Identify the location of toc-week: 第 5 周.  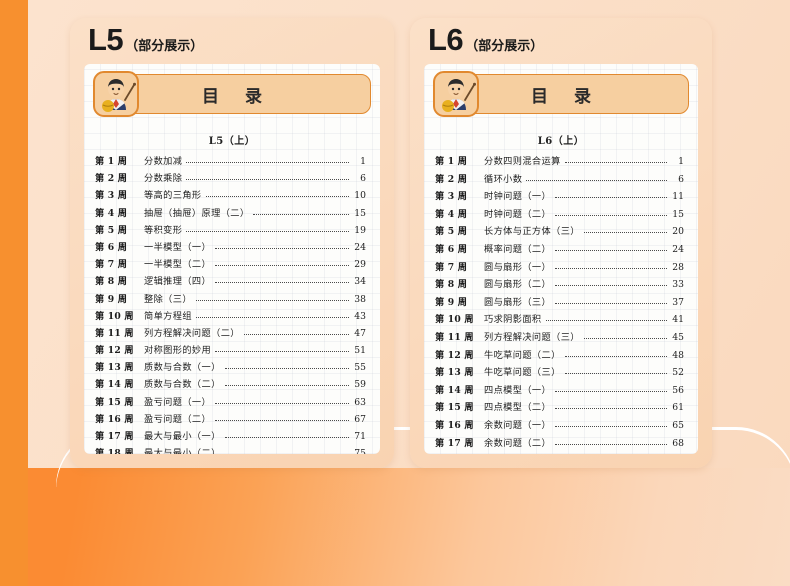
(111, 230).